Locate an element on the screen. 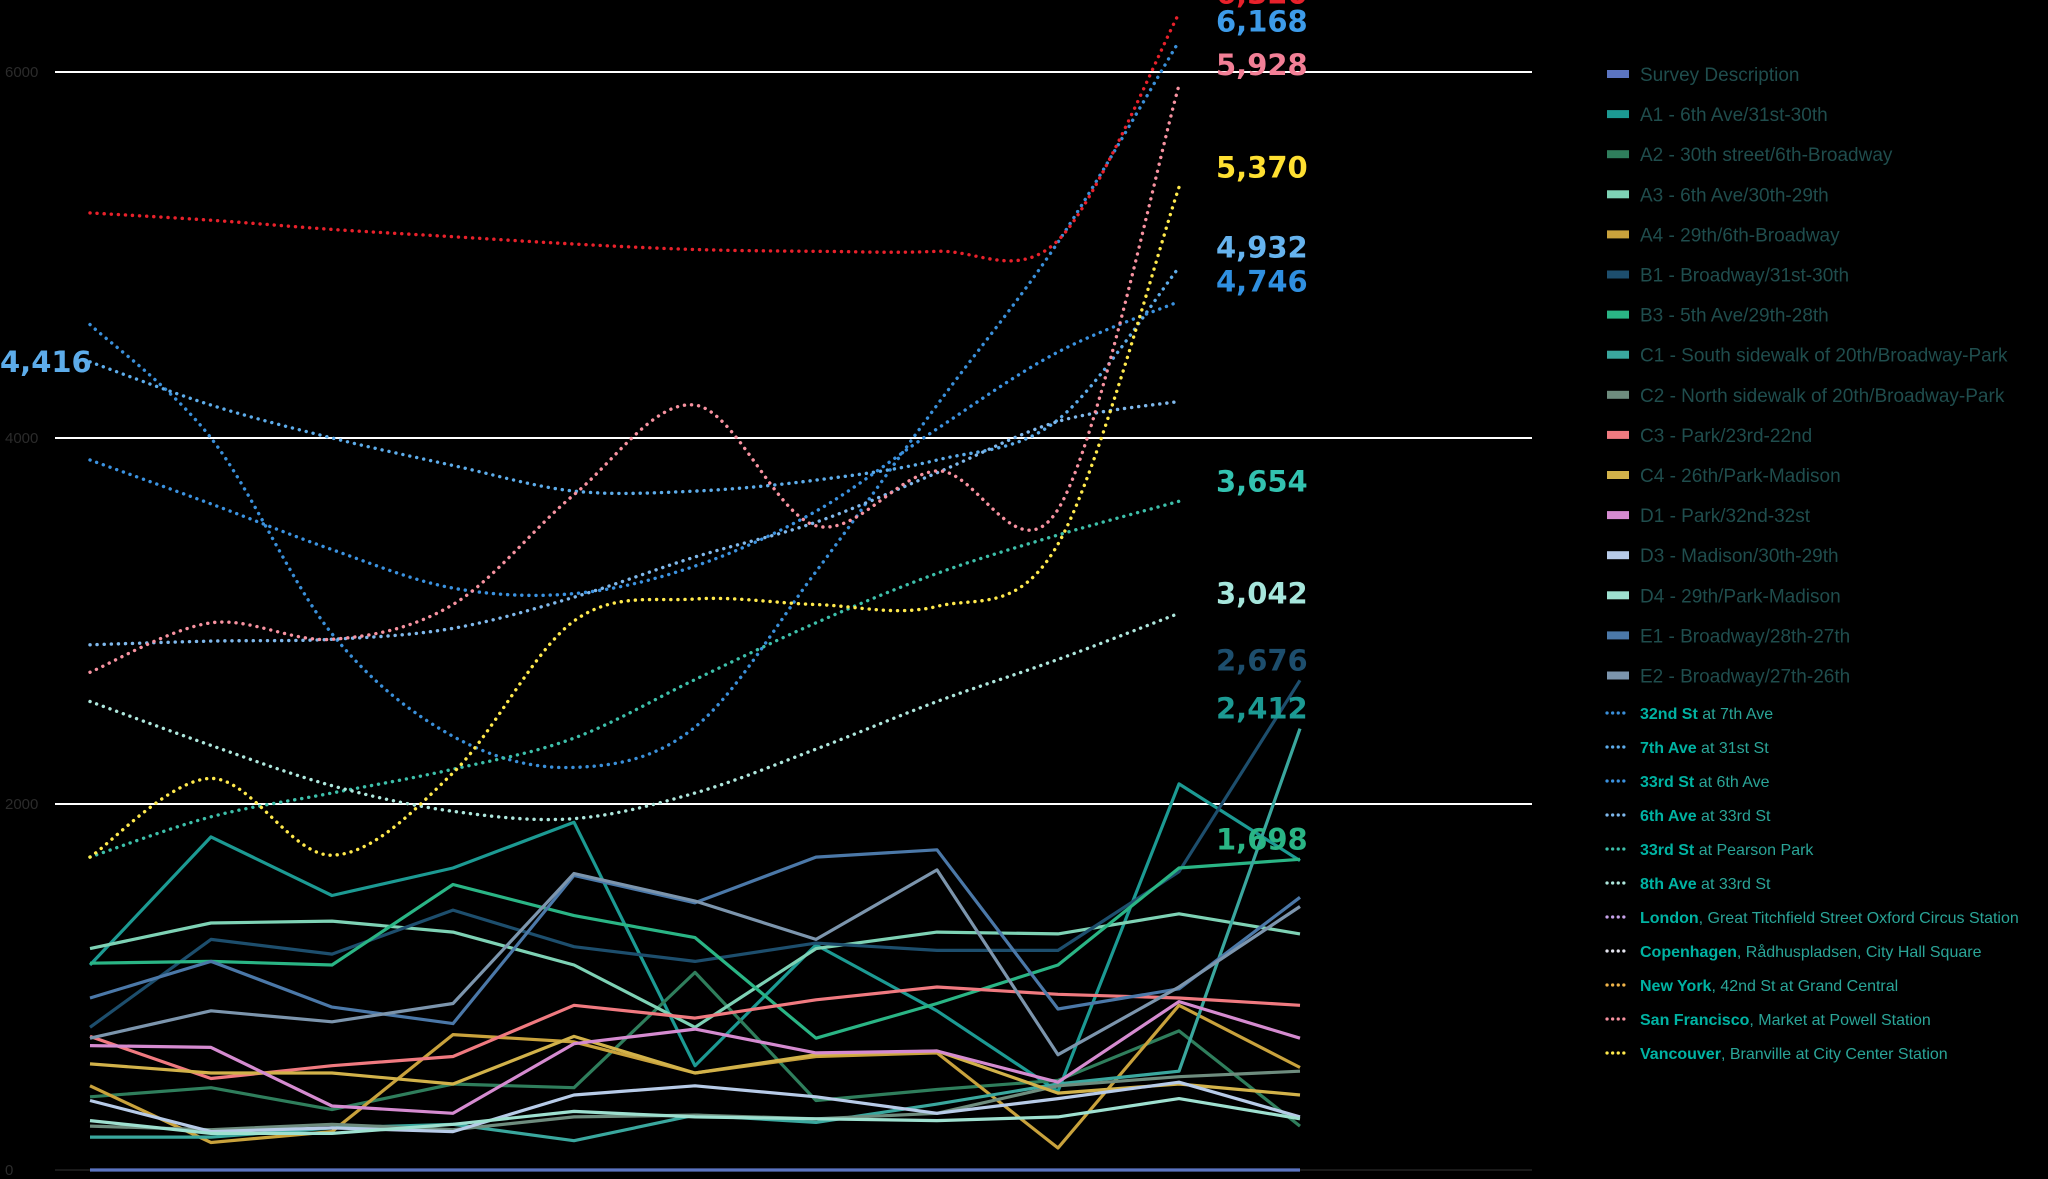 This screenshot has height=1179, width=2048. legend-item: A3 - 6th Ave/30th-29th is located at coordinates (1718, 195).